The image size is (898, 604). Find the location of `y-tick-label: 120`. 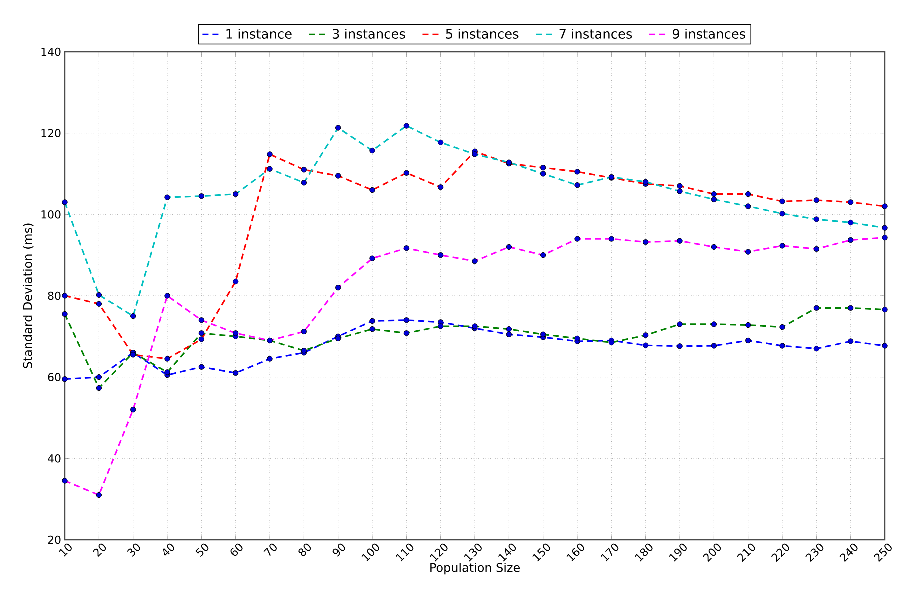

y-tick-label: 120 is located at coordinates (51, 133).